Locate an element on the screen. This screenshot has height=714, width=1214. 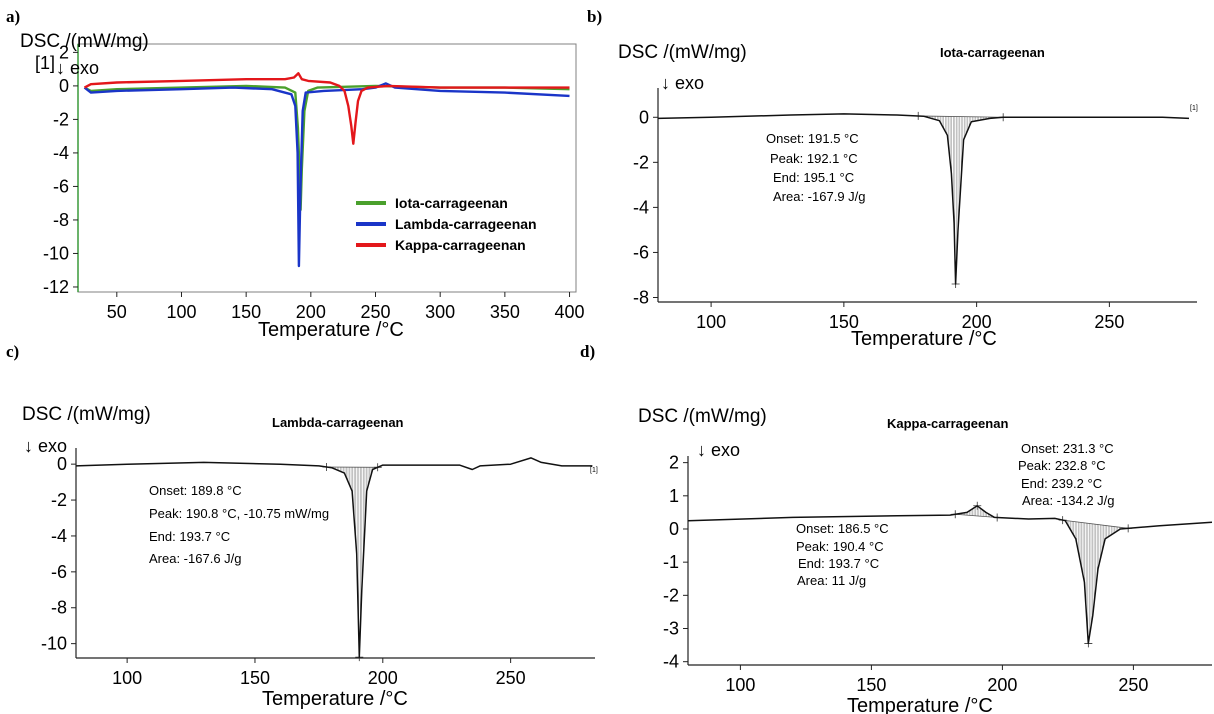
peak-annotation: Area: -167.9 J/g is located at coordinates (819, 196).